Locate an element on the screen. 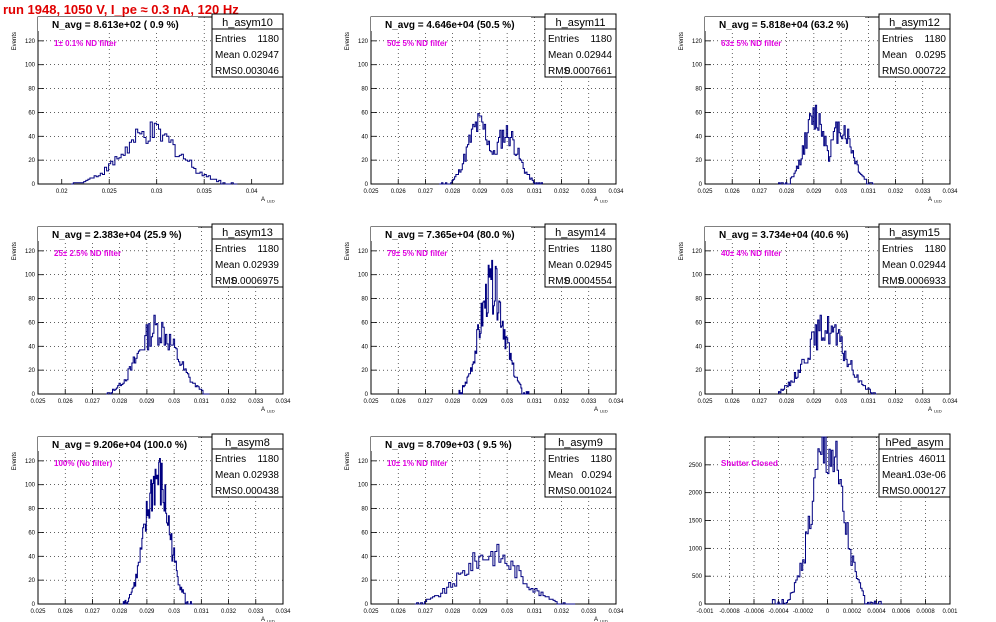 This screenshot has height=622, width=996. x-tick-label: 0.0008 is located at coordinates (925, 612).